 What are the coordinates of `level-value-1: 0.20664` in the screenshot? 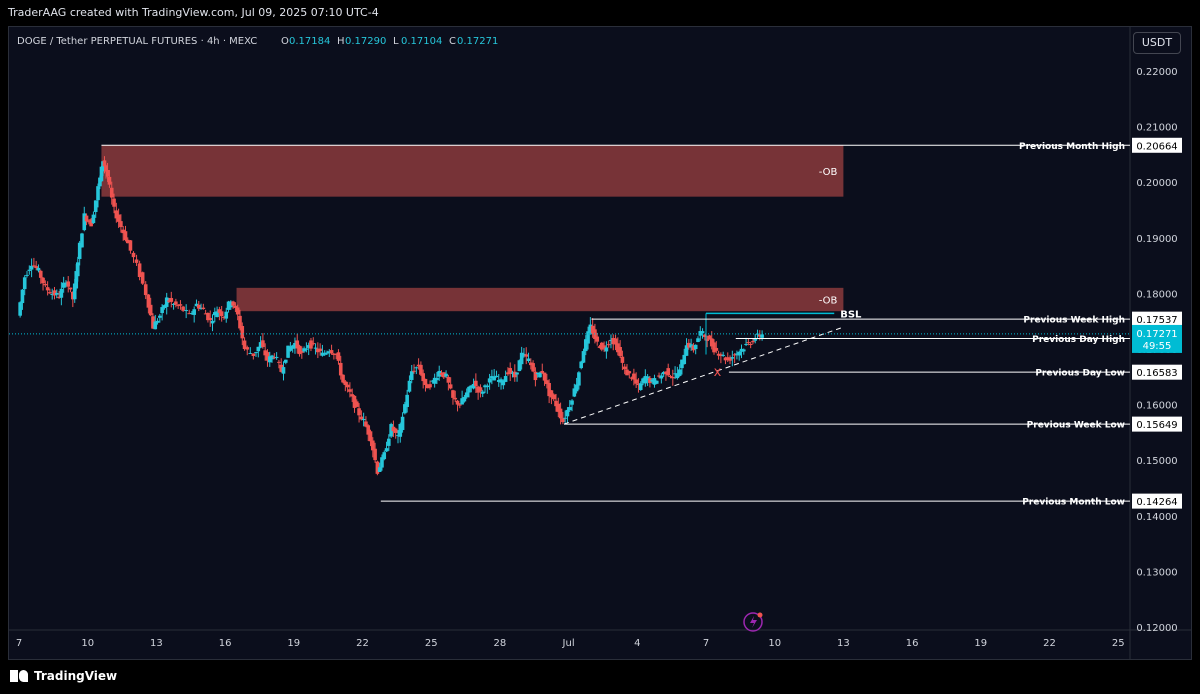 It's located at (1156, 146).